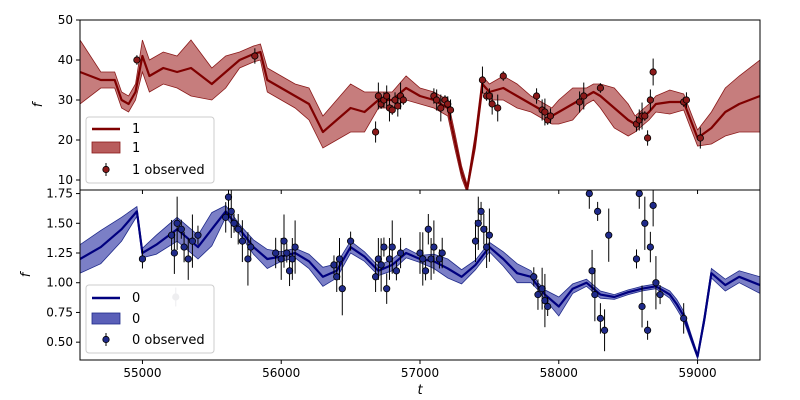  I want to click on bottom-x-tick-label: 55000, so click(142, 373).